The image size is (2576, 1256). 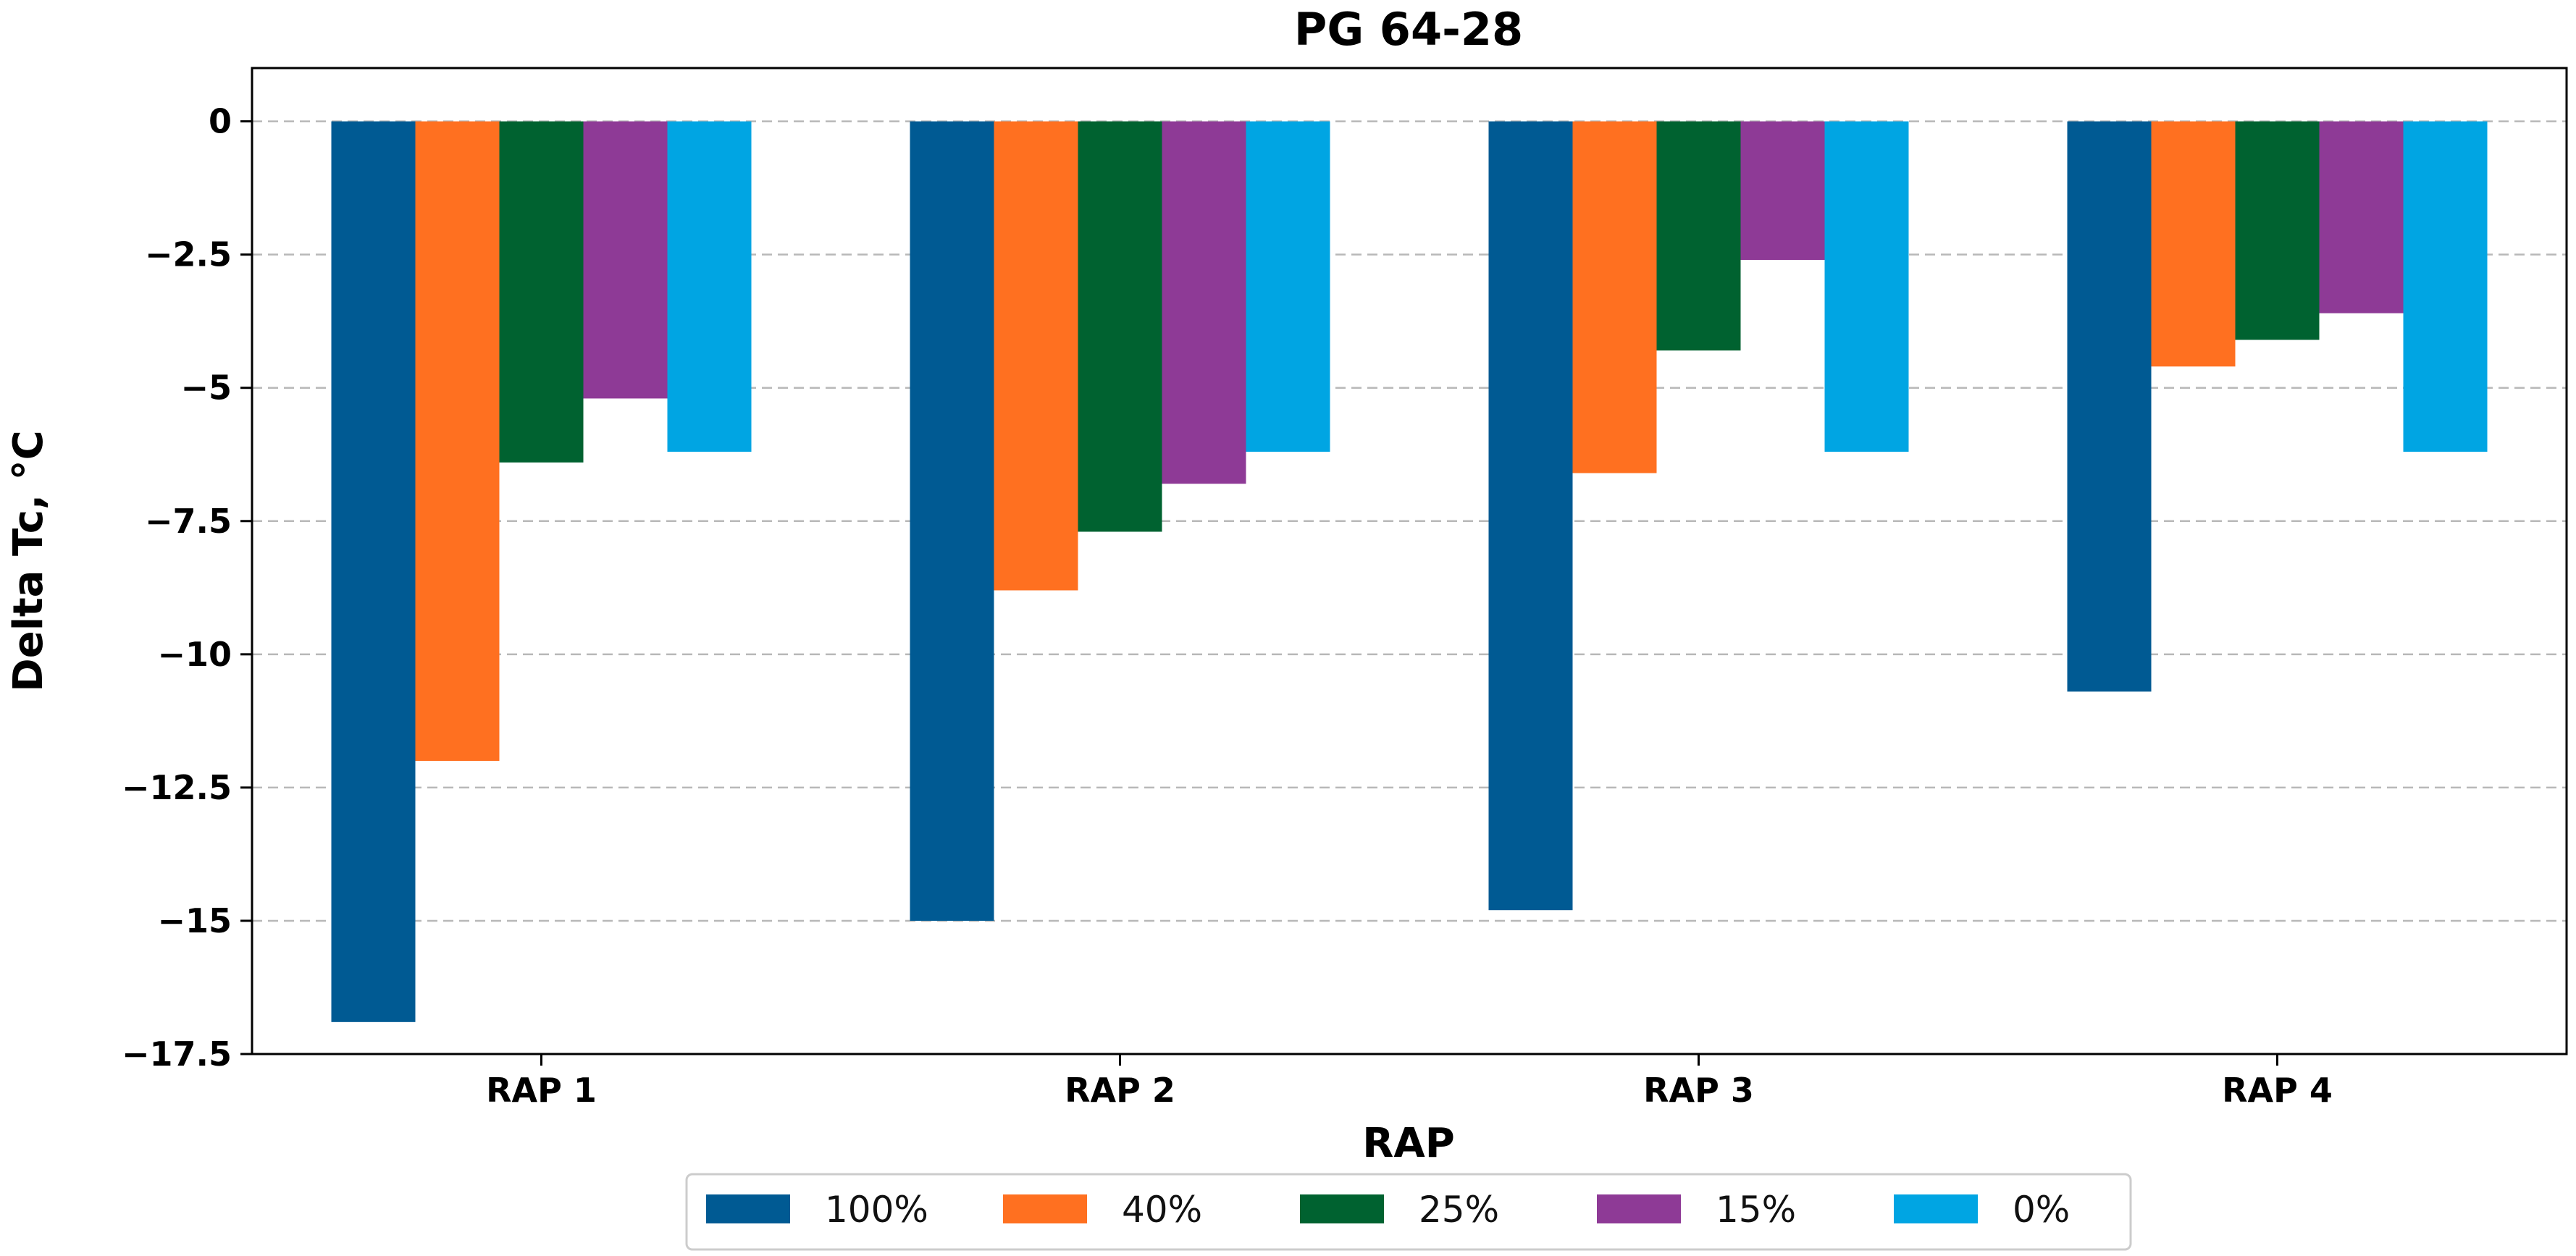 I want to click on y-tick-label: −2.5, so click(x=188, y=255).